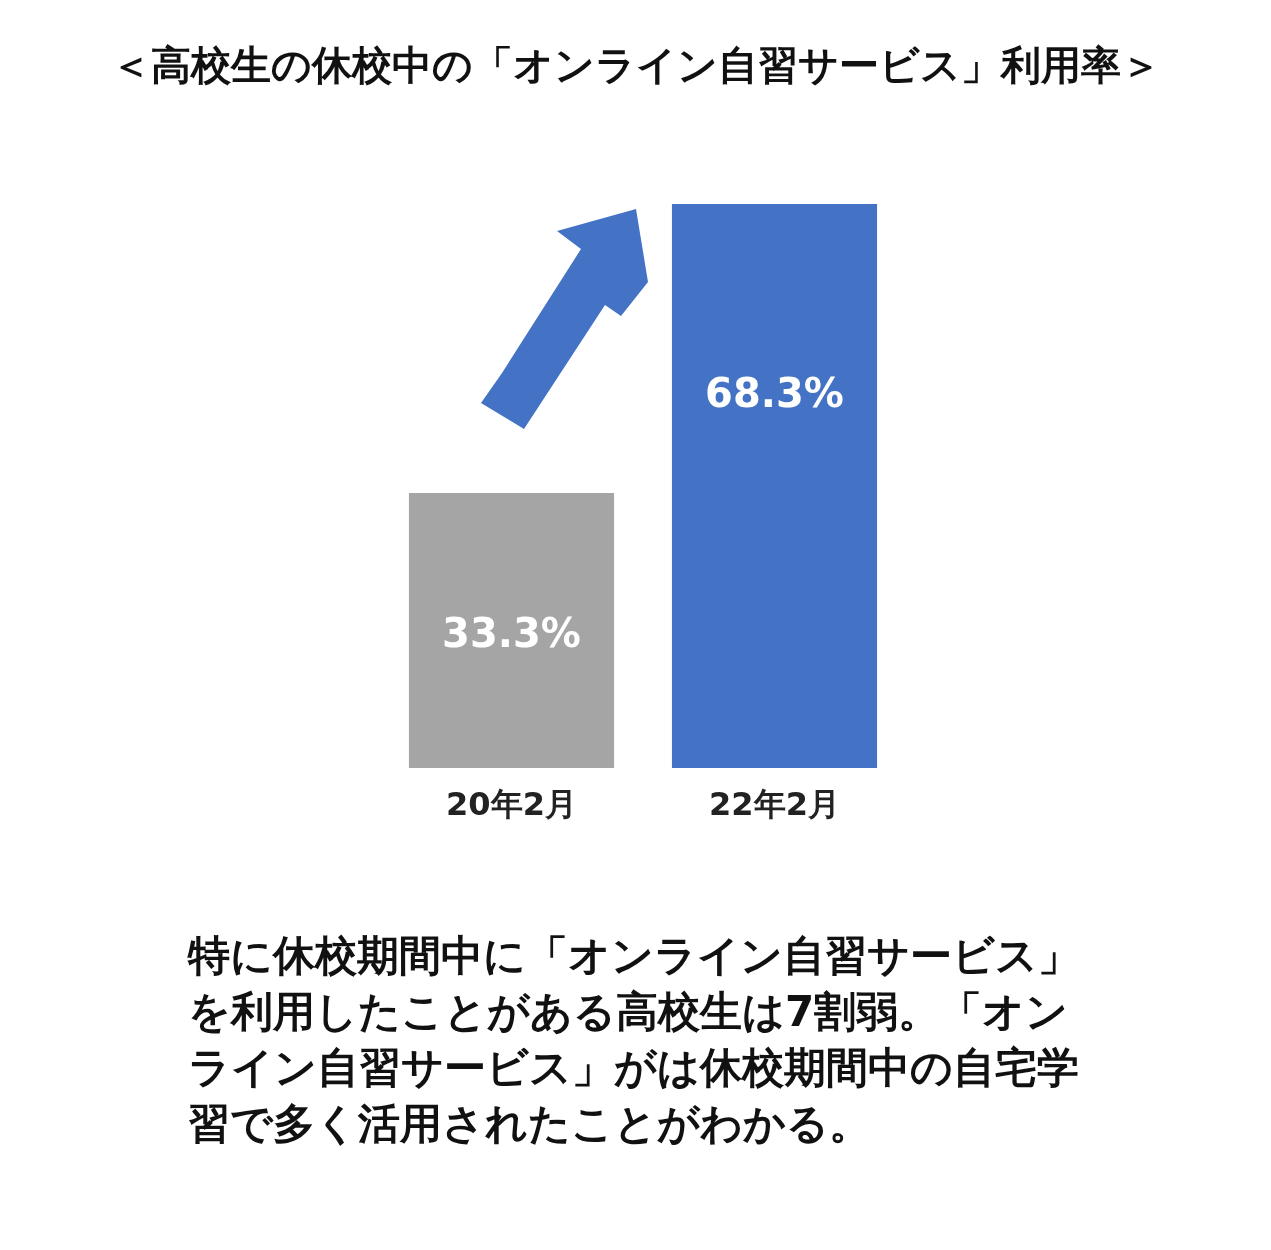 Image resolution: width=1271 pixels, height=1250 pixels. Describe the element at coordinates (774, 393) in the screenshot. I see `data-label: 68.3%` at that location.